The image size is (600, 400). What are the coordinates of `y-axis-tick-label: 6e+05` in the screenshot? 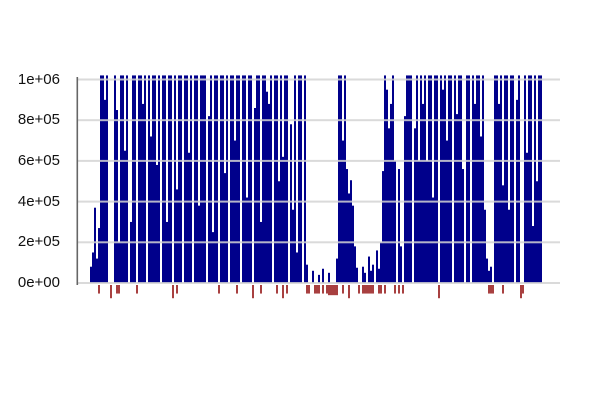 It's located at (38, 160).